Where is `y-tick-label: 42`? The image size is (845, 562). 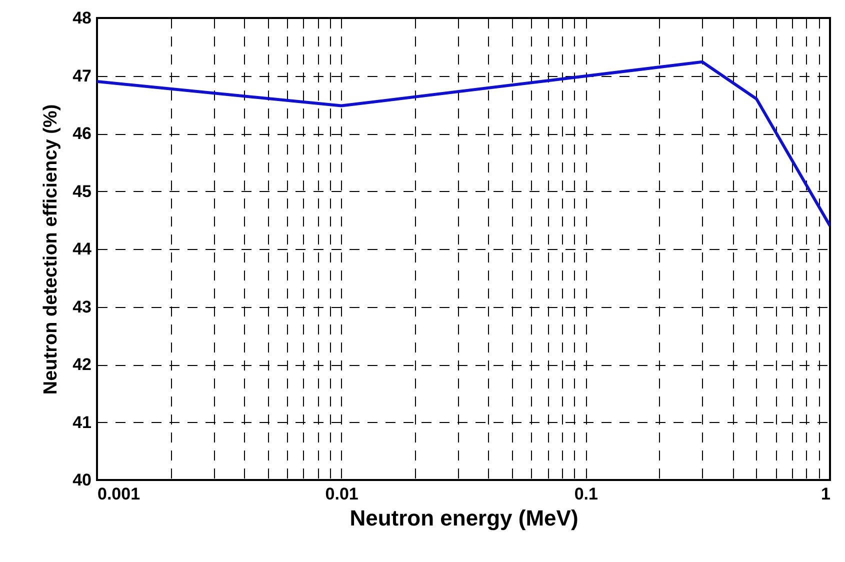
y-tick-label: 42 is located at coordinates (82, 364).